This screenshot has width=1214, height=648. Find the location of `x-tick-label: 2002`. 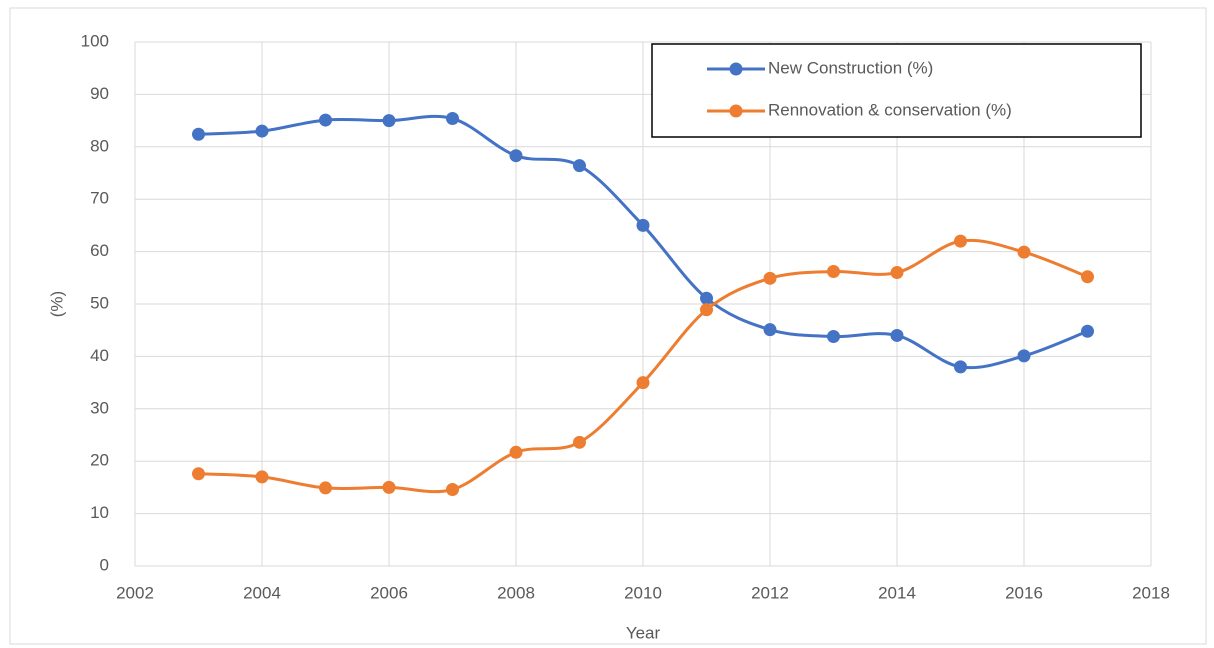

x-tick-label: 2002 is located at coordinates (135, 592).